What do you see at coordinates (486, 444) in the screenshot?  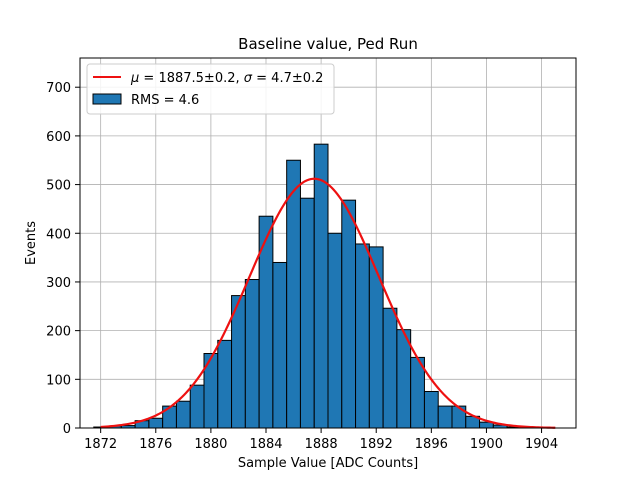 I see `x-tick-label: 1900` at bounding box center [486, 444].